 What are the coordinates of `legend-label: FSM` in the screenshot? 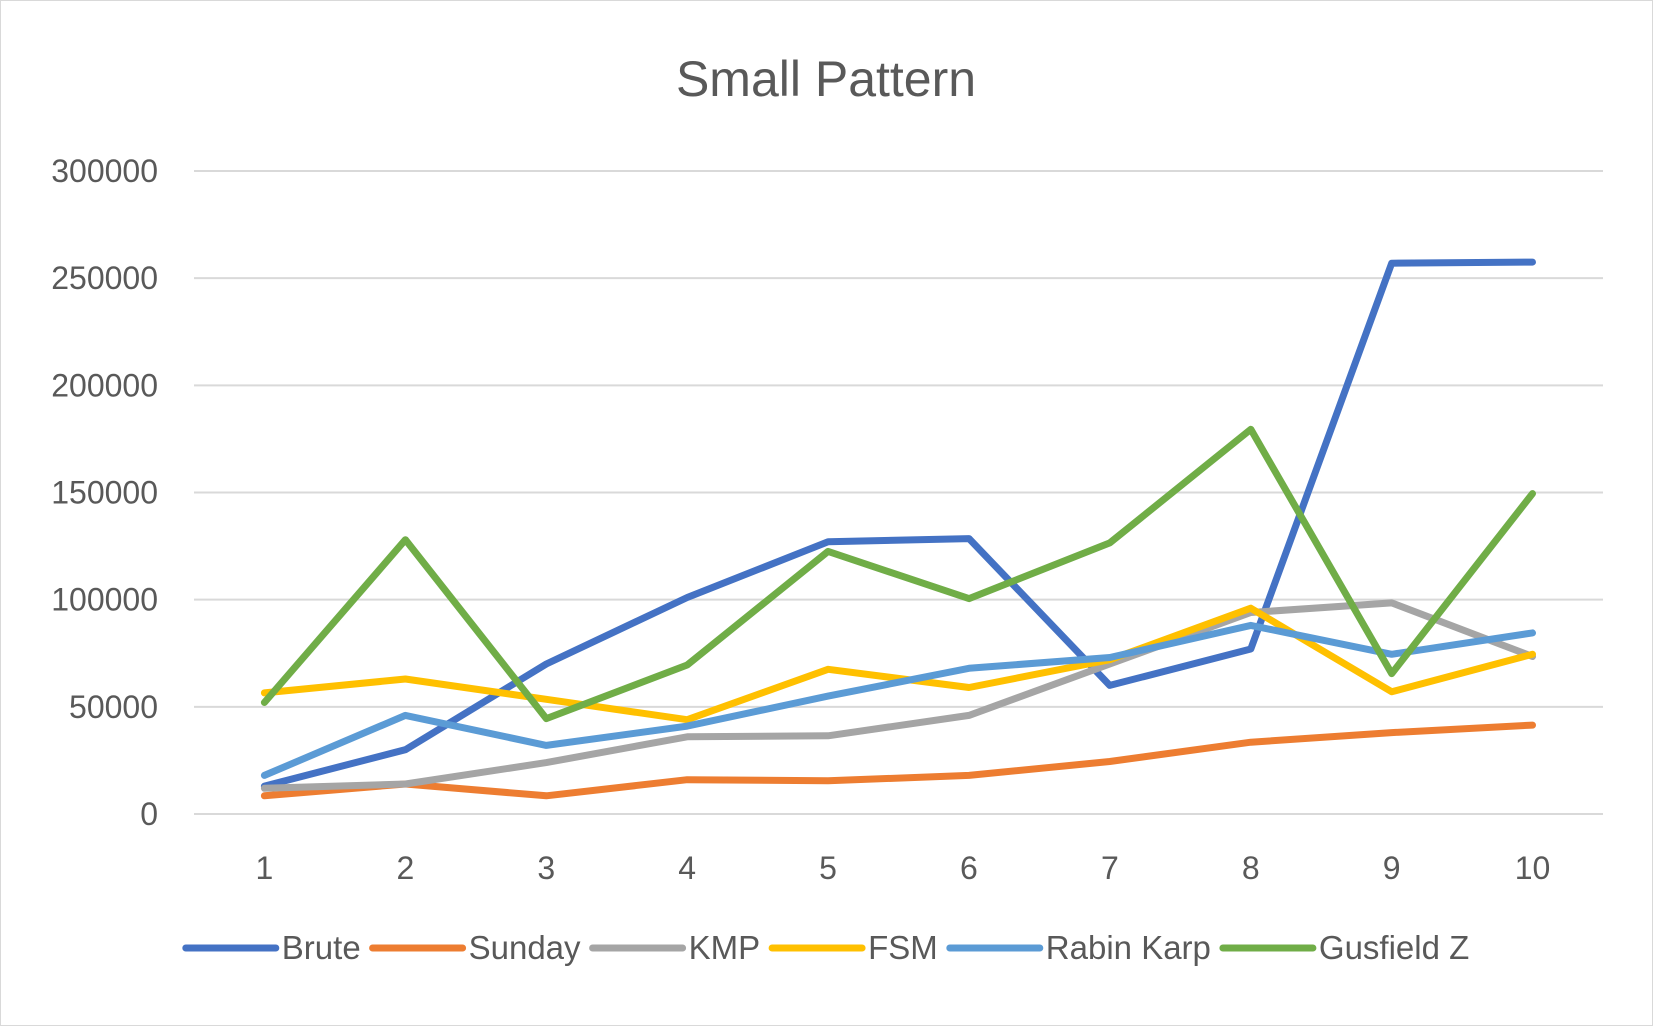 It's located at (903, 947).